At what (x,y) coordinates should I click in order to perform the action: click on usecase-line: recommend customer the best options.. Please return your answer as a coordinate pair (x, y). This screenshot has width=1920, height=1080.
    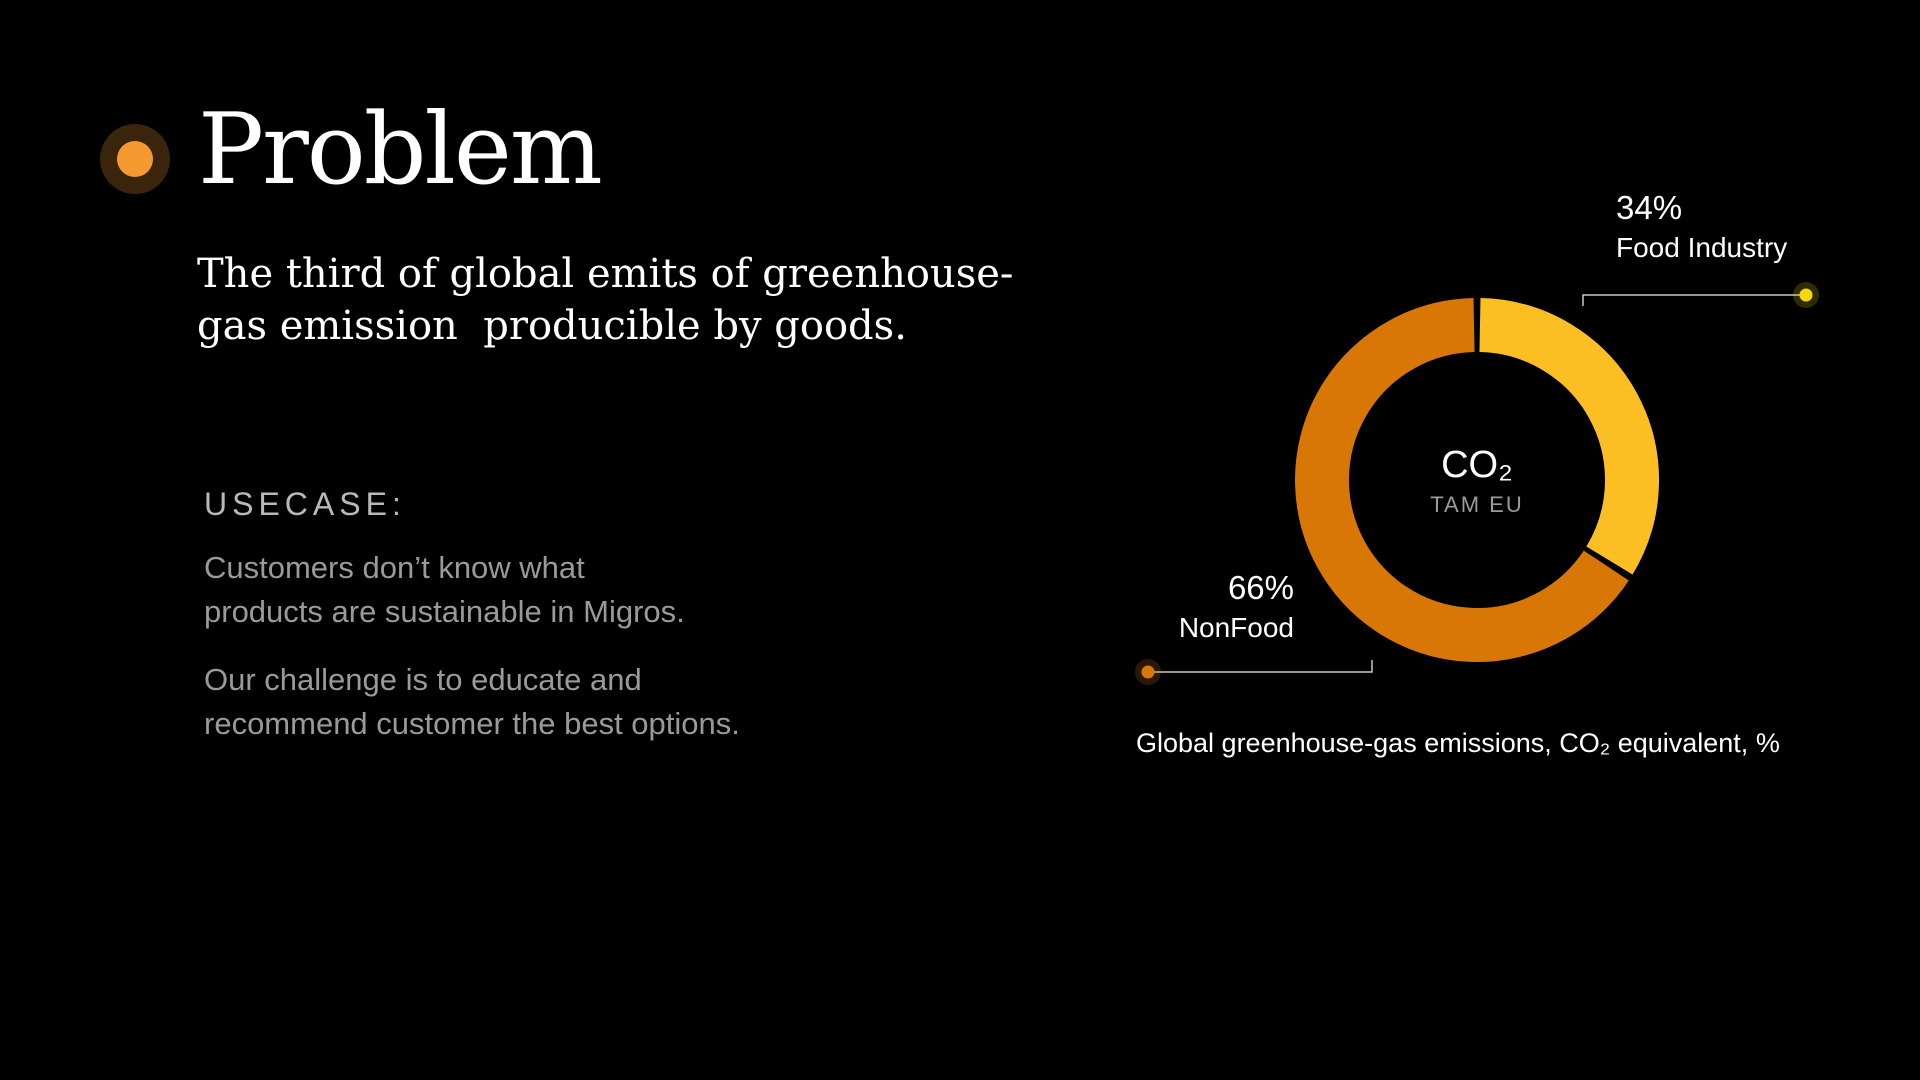
    Looking at the image, I should click on (472, 723).